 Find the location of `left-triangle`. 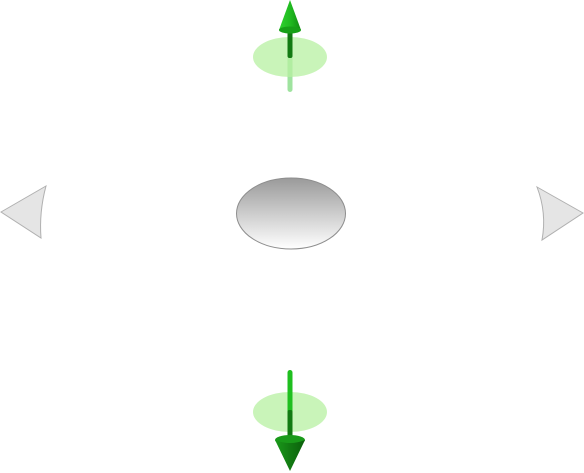

left-triangle is located at coordinates (23, 211).